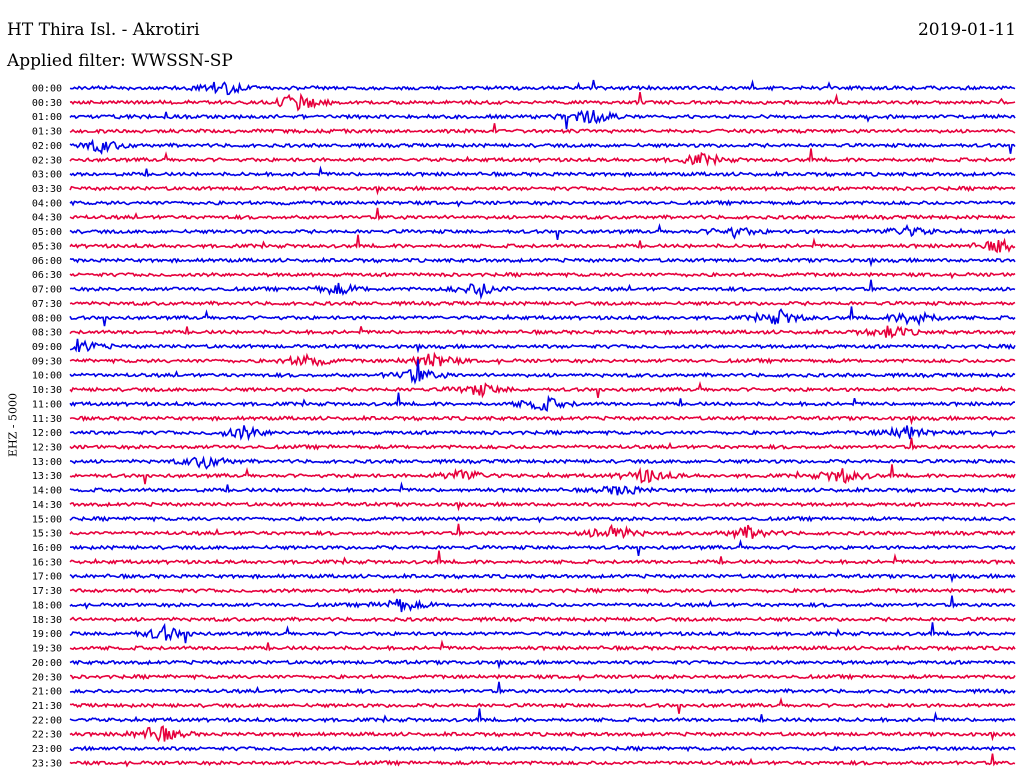 Image resolution: width=1024 pixels, height=780 pixels. What do you see at coordinates (103, 30) in the screenshot?
I see `station-title: HT Thira Isl. - Akrotiri` at bounding box center [103, 30].